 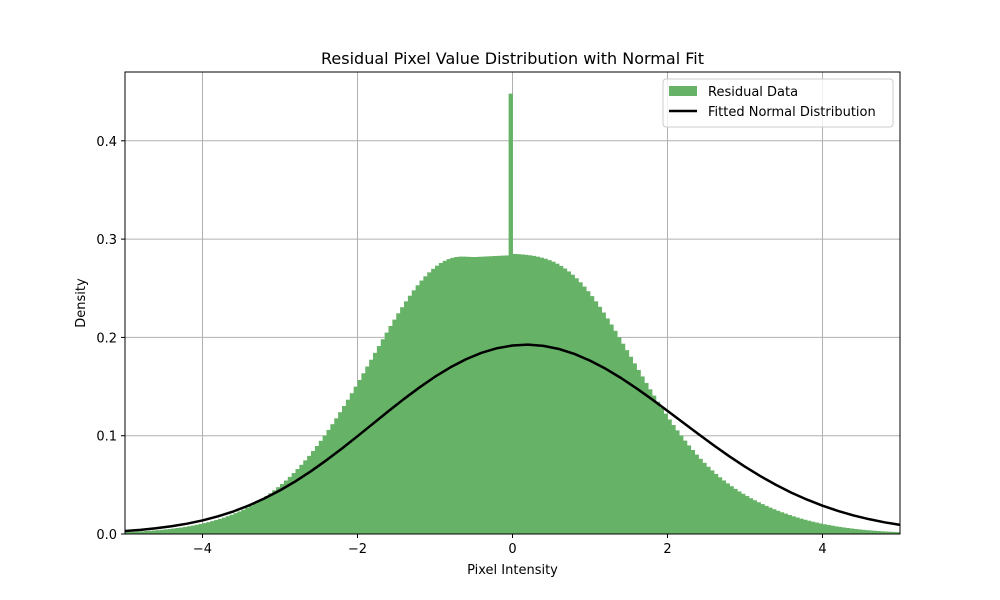 What do you see at coordinates (357, 549) in the screenshot?
I see `x-tick-label: −2` at bounding box center [357, 549].